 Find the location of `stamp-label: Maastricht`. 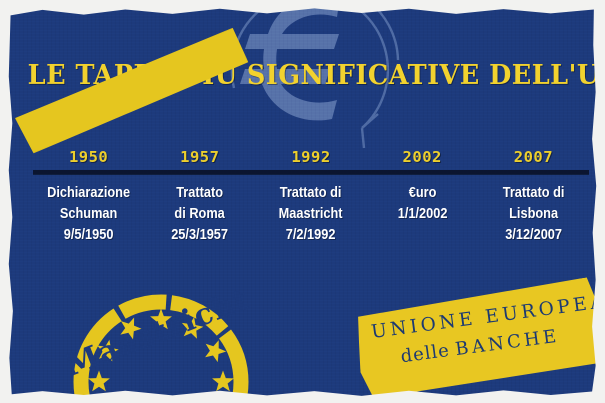

stamp-label: Maastricht is located at coordinates (157, 332).